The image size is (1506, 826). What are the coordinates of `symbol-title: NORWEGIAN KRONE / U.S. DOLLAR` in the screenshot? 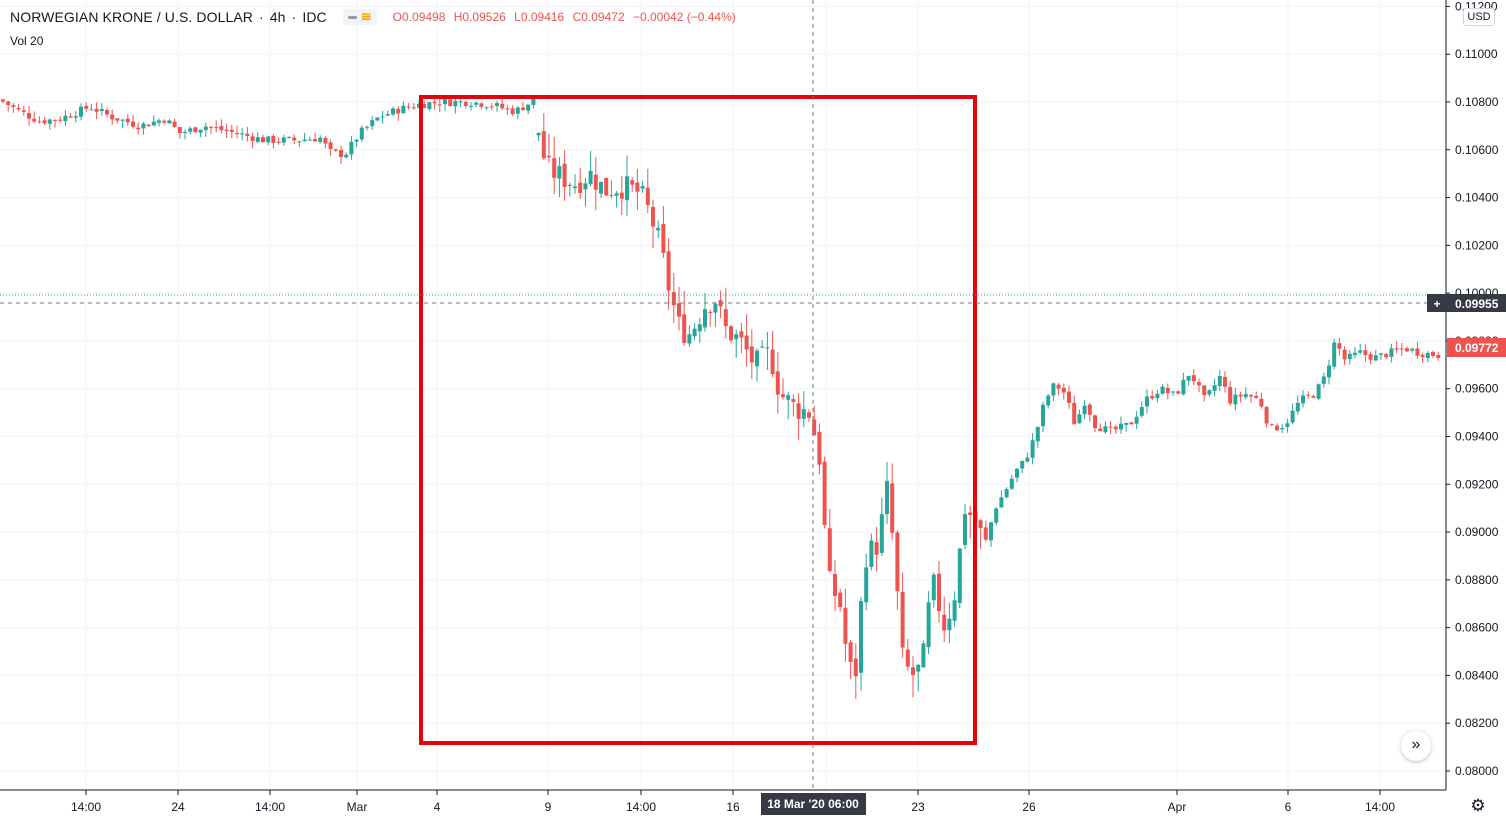 It's located at (132, 17).